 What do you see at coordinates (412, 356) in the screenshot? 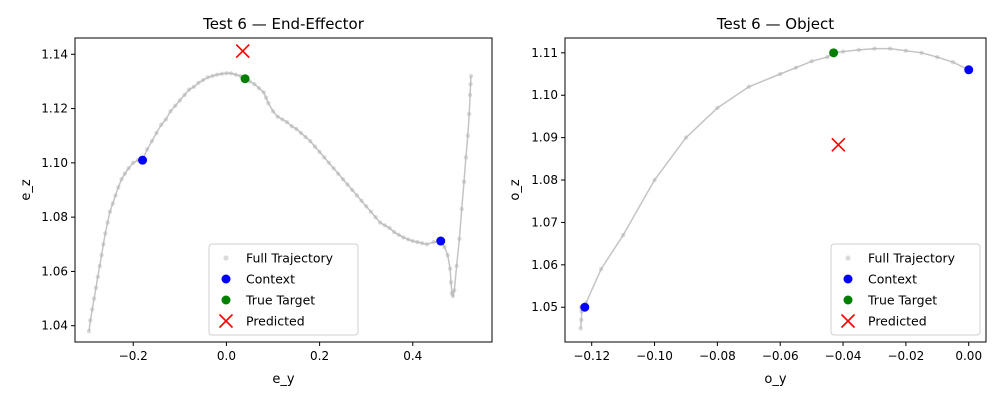
I see `x-tick-label: 0.4` at bounding box center [412, 356].